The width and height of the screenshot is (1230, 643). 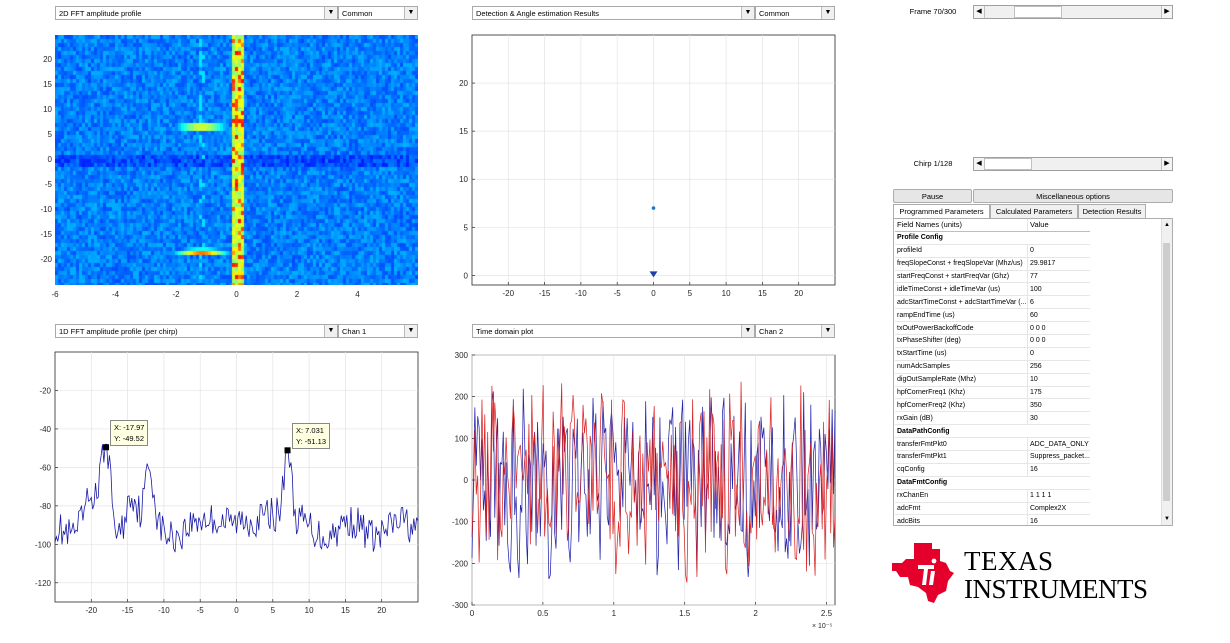 What do you see at coordinates (961, 470) in the screenshot?
I see `param-name: cqConfig` at bounding box center [961, 470].